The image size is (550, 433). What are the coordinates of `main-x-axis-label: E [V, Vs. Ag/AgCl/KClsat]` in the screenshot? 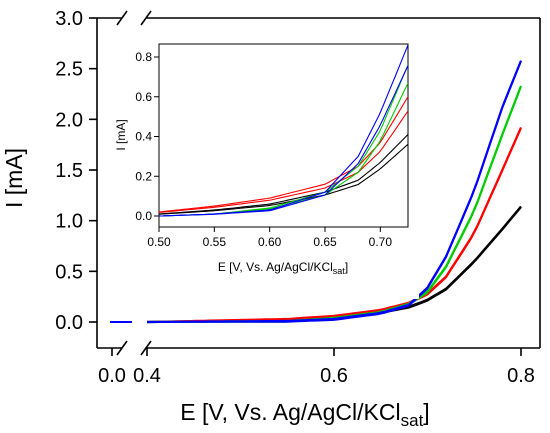 It's located at (304, 414).